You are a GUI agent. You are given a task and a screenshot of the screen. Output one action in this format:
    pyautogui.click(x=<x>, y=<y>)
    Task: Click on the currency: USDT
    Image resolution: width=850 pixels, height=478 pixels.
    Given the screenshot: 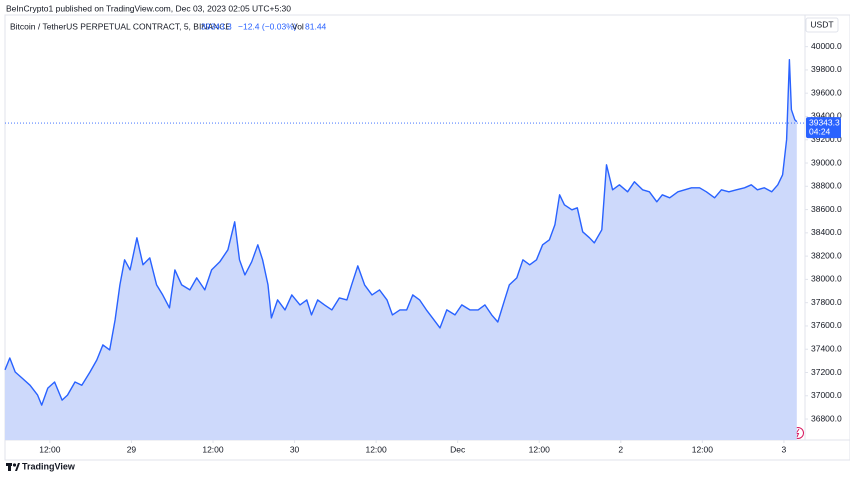 What is the action you would take?
    pyautogui.click(x=821, y=24)
    